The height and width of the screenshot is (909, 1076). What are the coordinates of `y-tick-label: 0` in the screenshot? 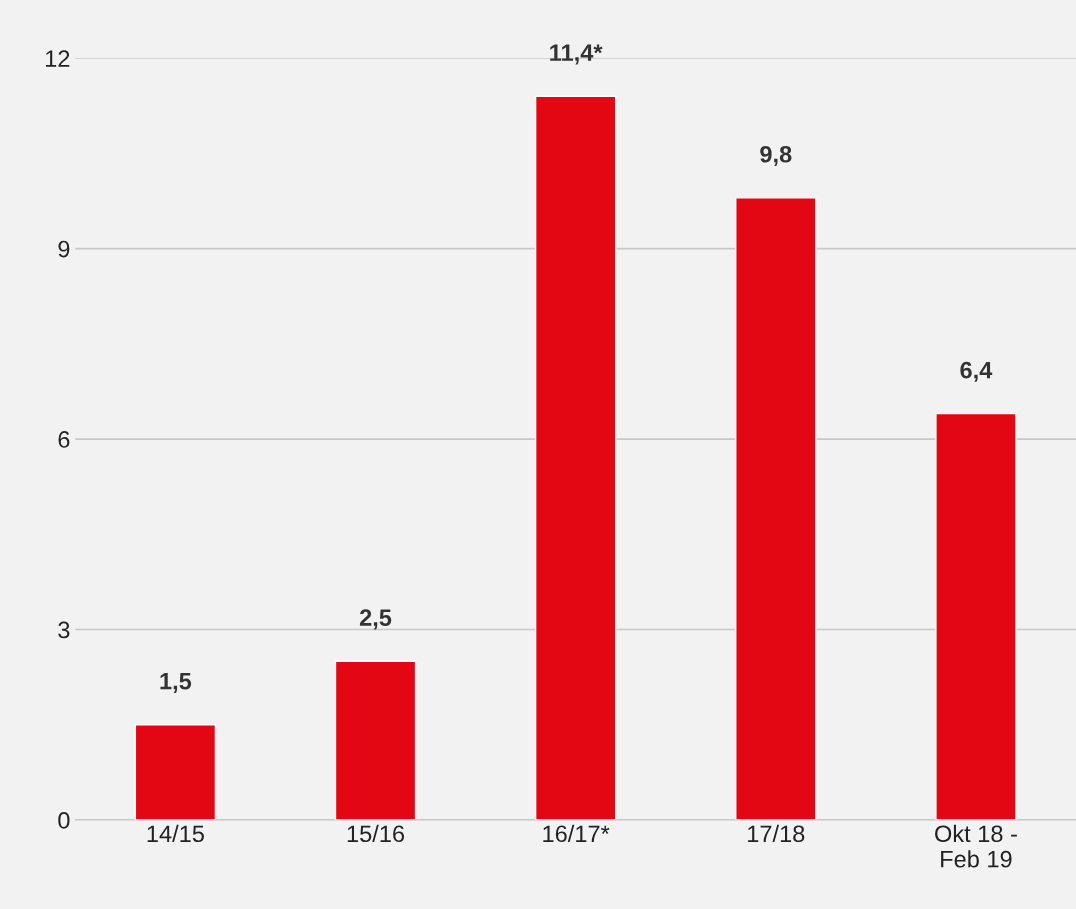 It's located at (64, 820).